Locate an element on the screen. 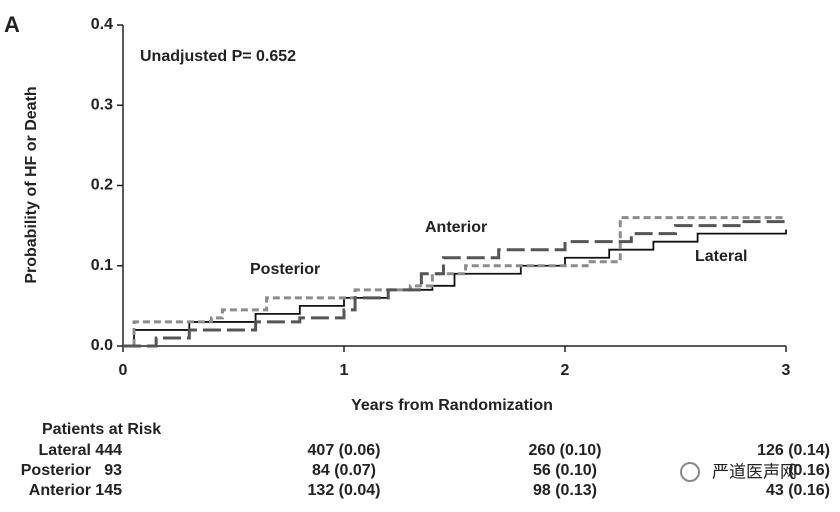 This screenshot has height=512, width=840. y-tick-label: 0.2 is located at coordinates (102, 185).